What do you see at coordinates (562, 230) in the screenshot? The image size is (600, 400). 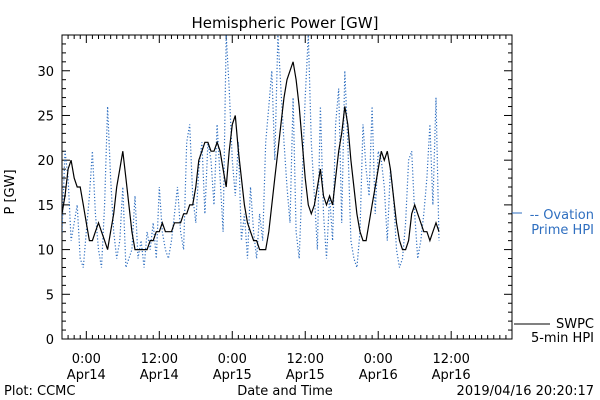 I see `legend-ovation-line2: Prime HPI` at bounding box center [562, 230].